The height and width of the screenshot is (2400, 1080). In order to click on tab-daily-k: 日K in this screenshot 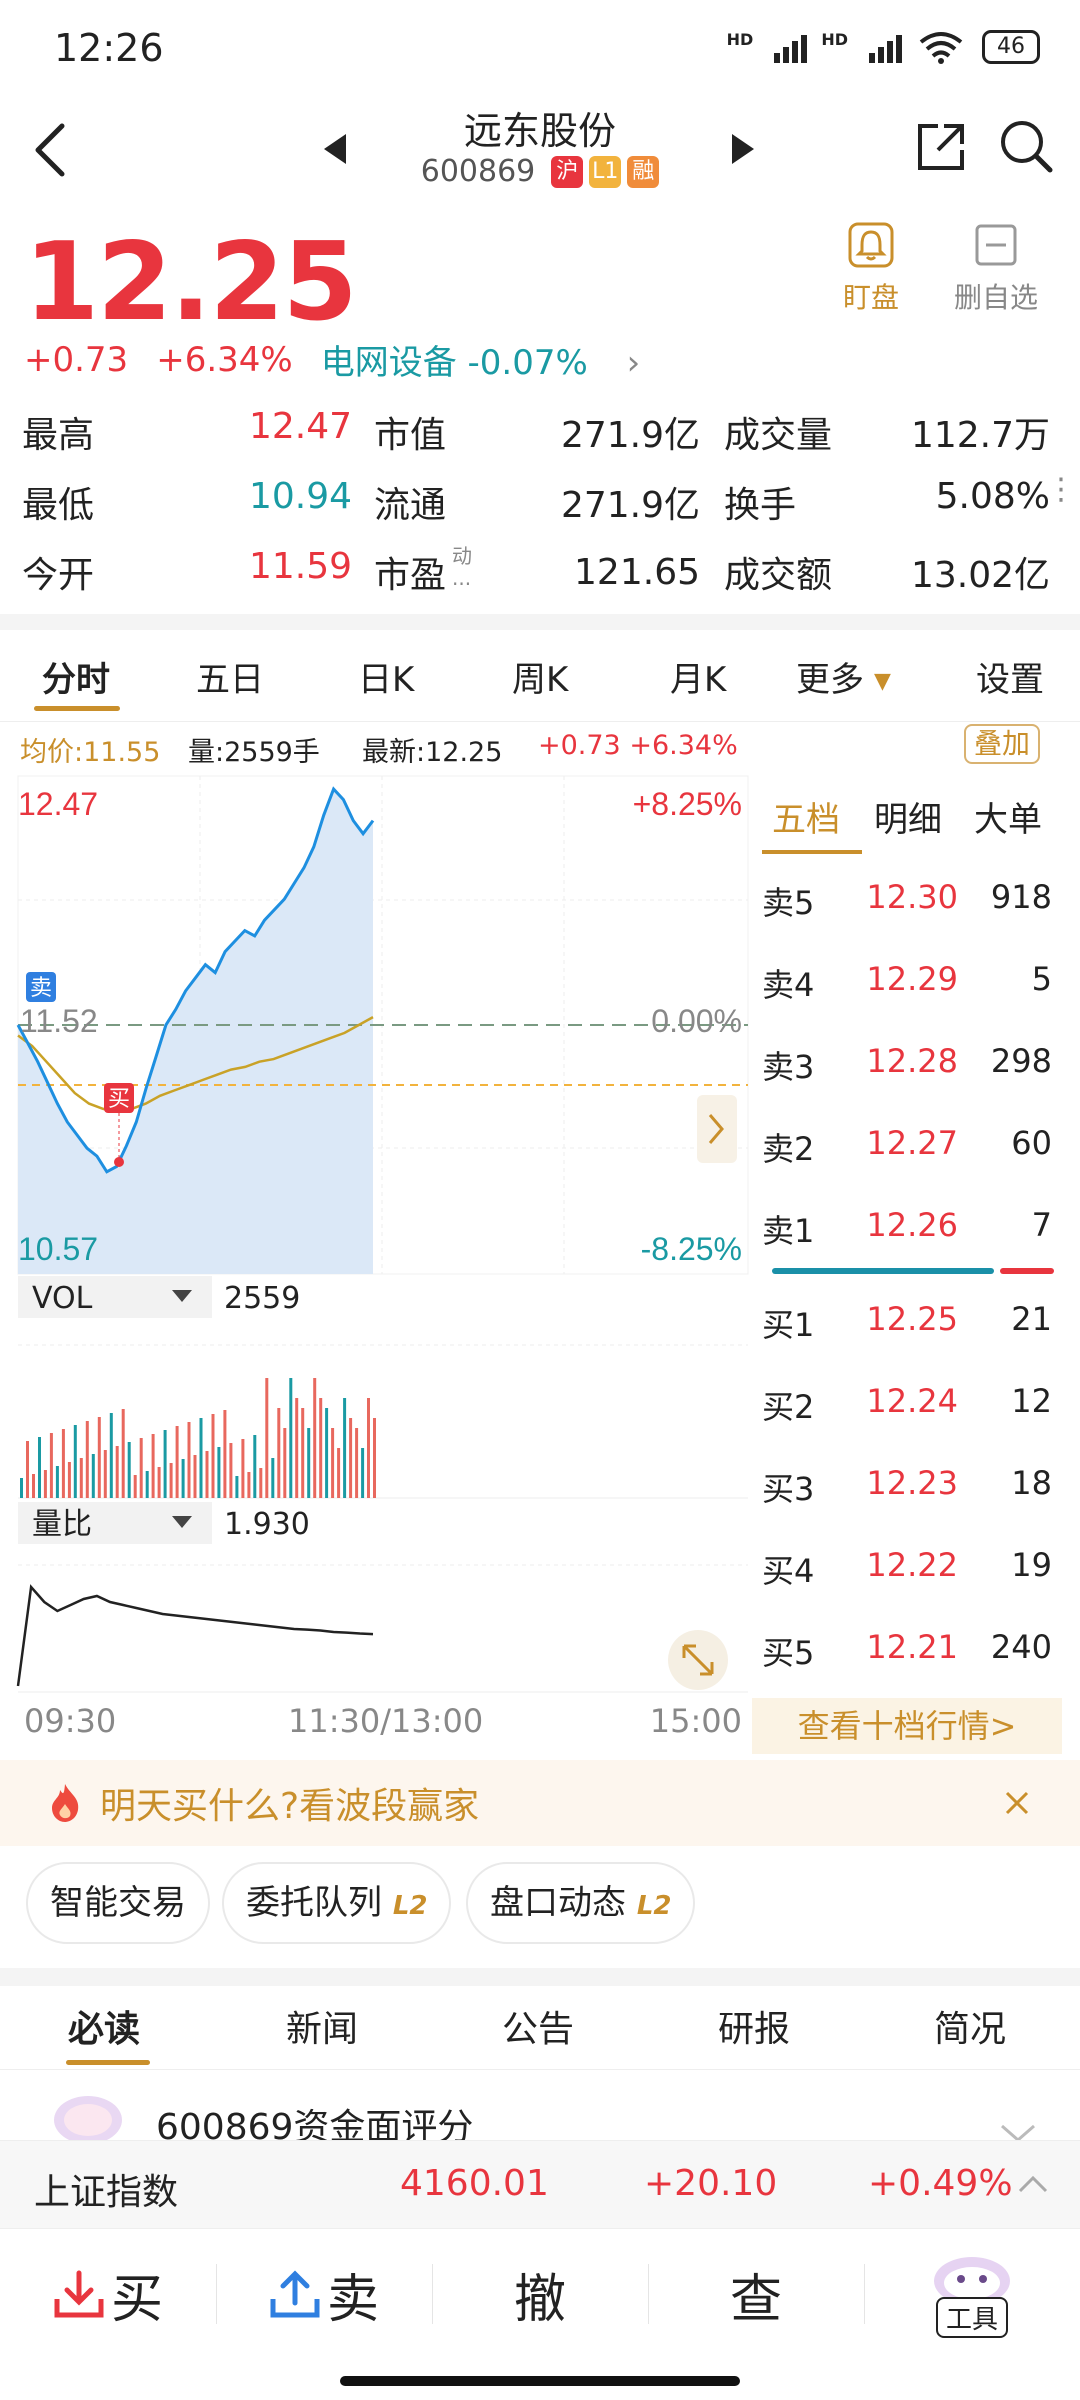, I will do `click(386, 680)`.